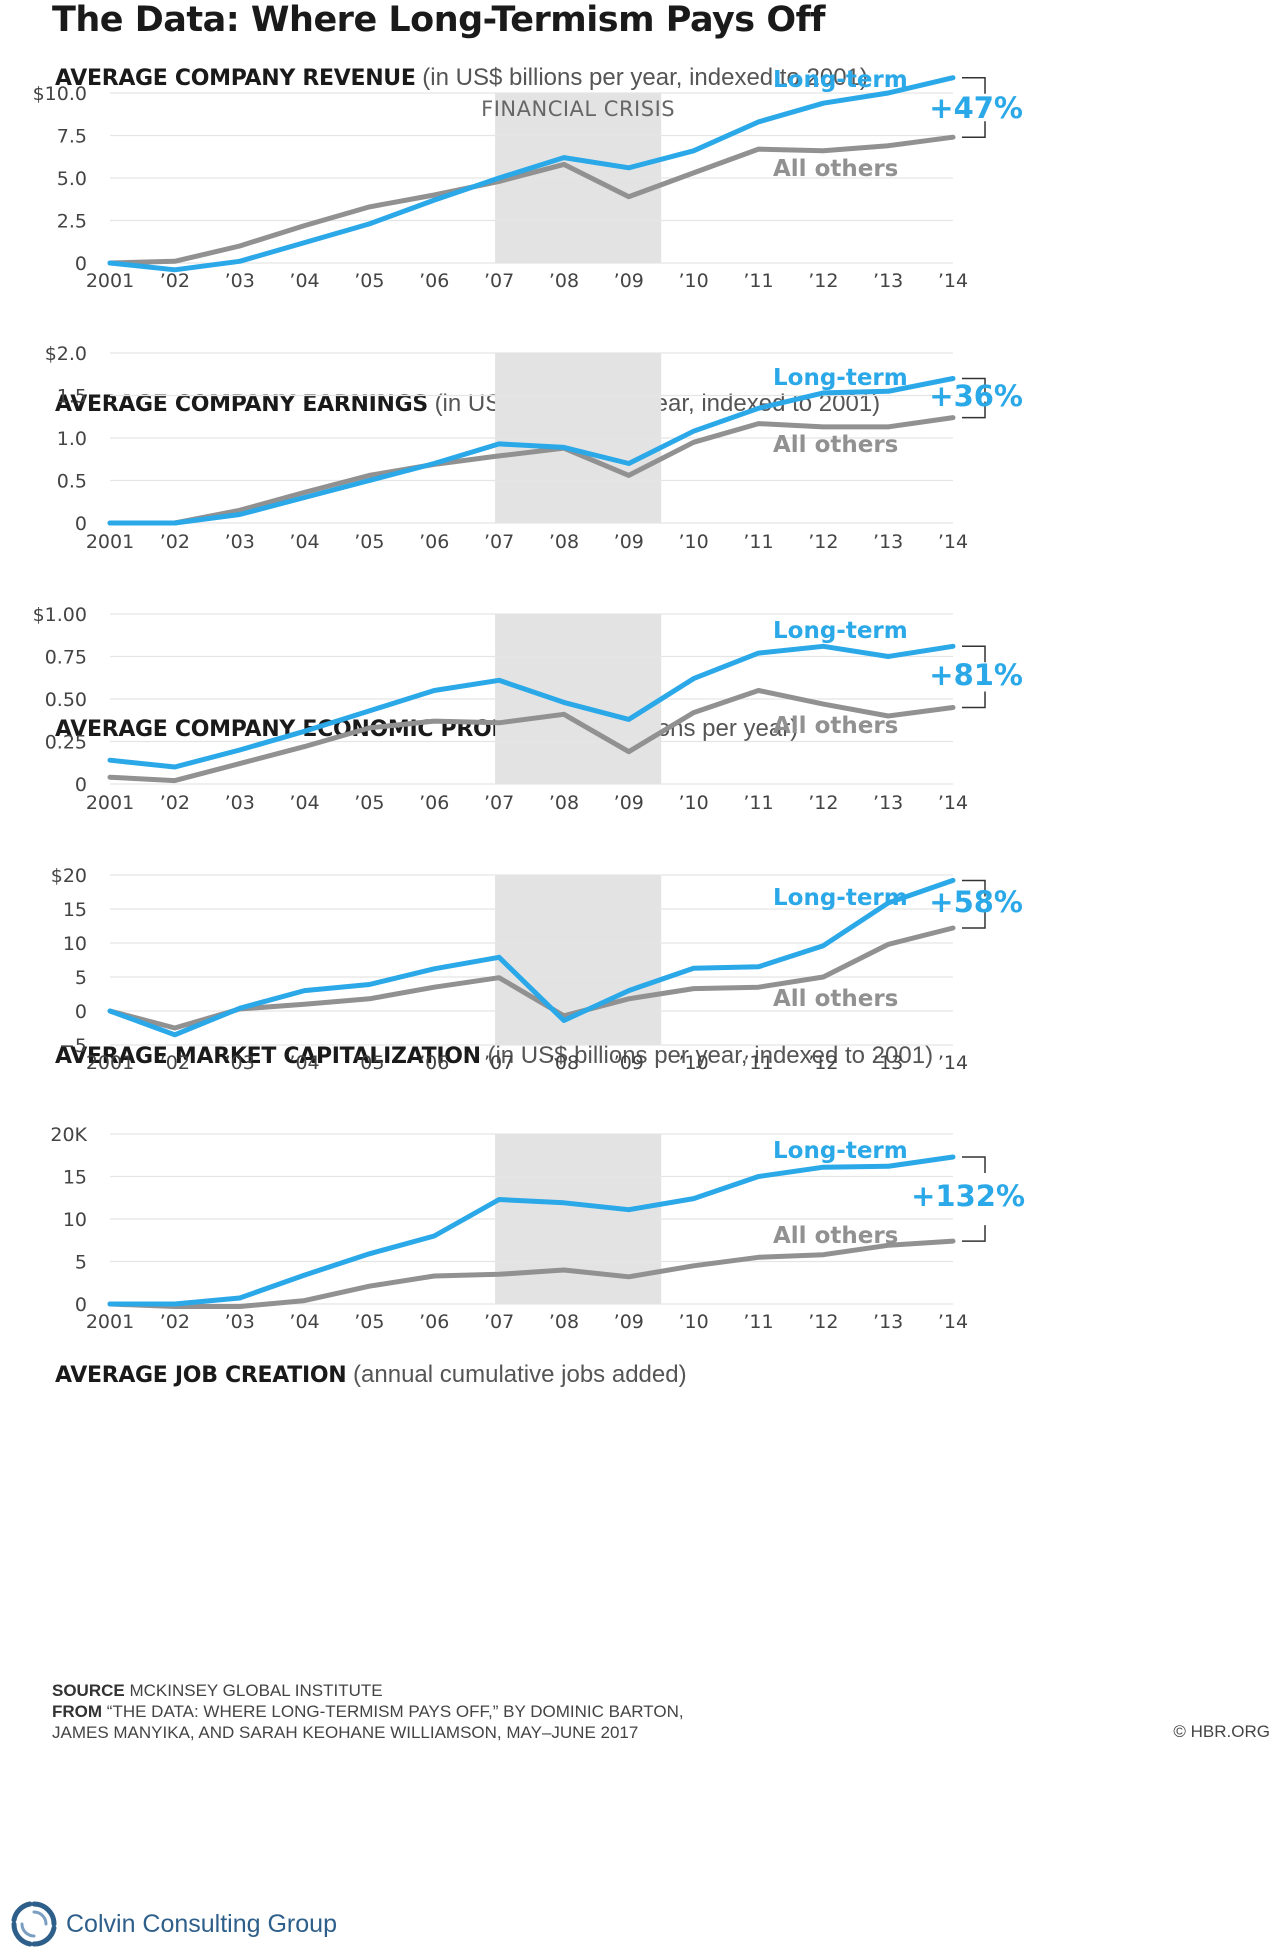 This screenshot has height=1950, width=1273. What do you see at coordinates (34, 1924) in the screenshot?
I see `colvin-swirl-logo-icon` at bounding box center [34, 1924].